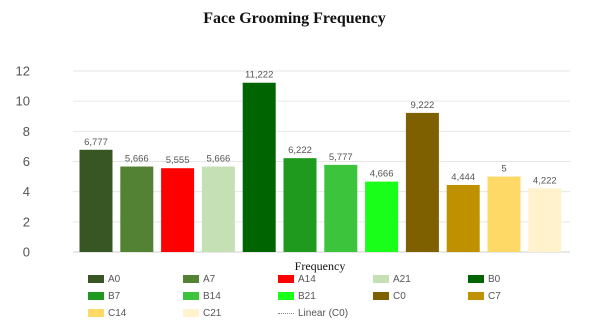  Describe the element at coordinates (178, 210) in the screenshot. I see `bar-a14` at that location.